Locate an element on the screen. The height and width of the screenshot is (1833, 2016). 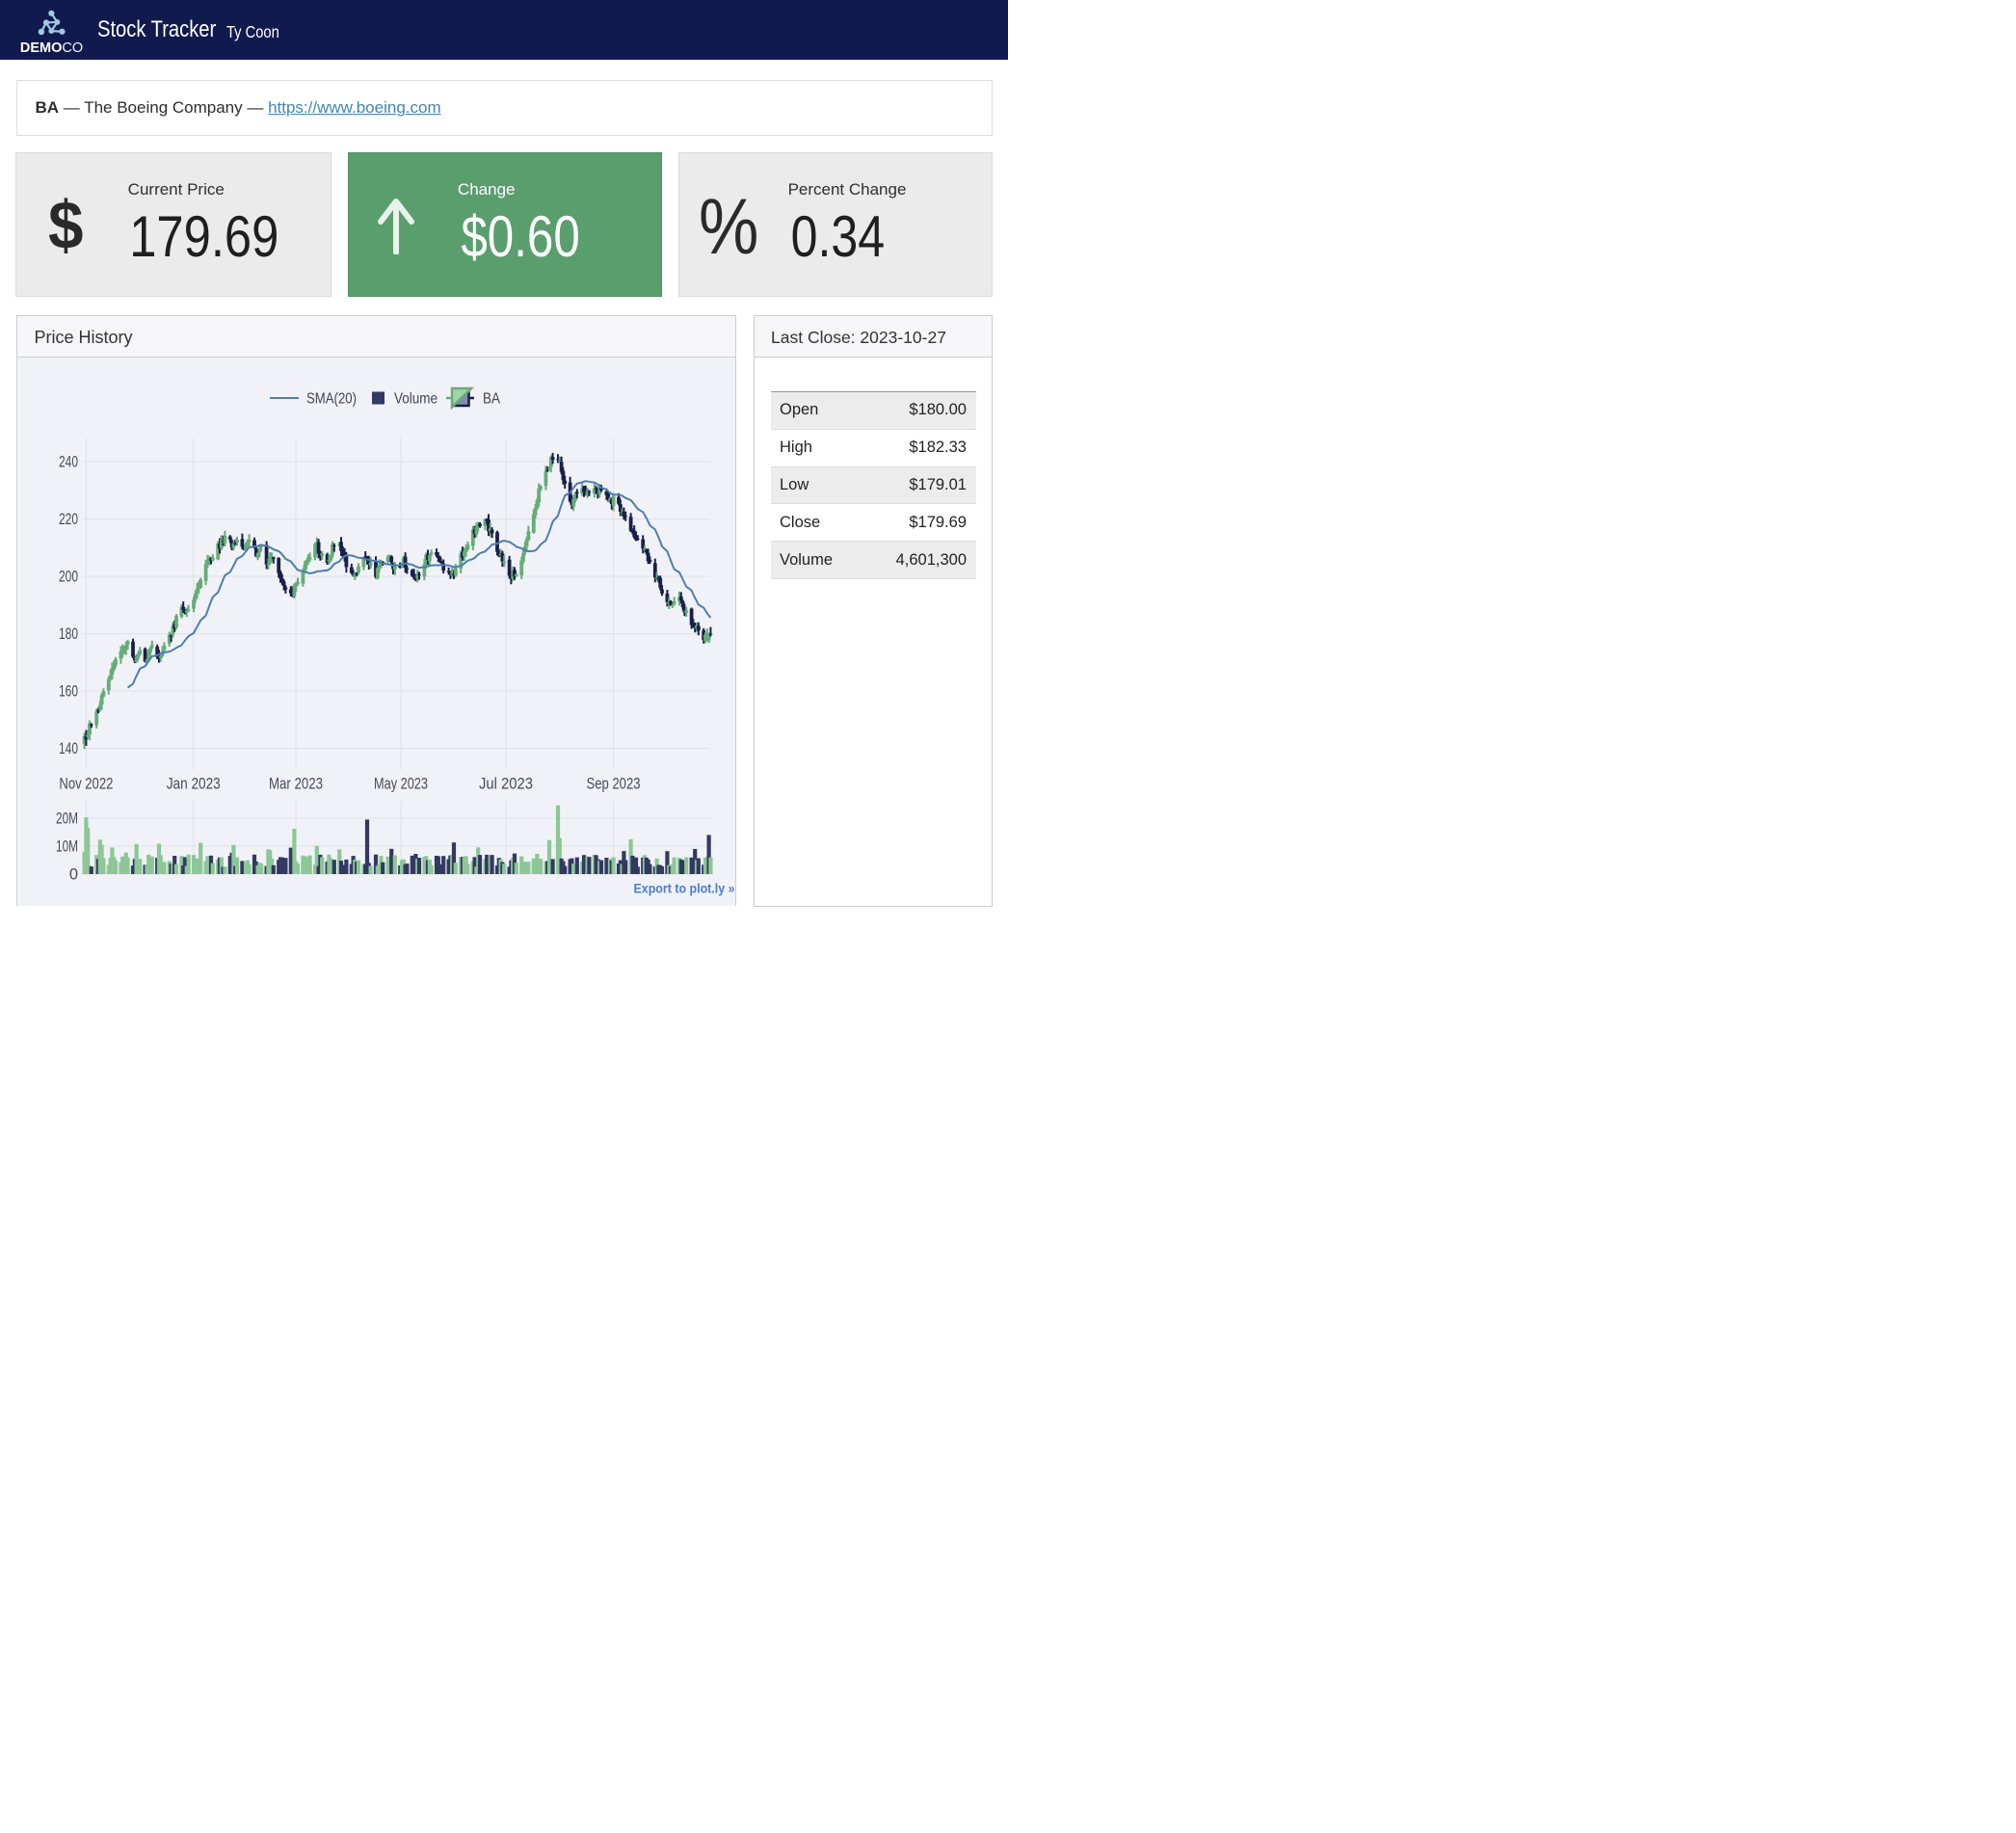
svg-text: 10M is located at coordinates (67, 846).